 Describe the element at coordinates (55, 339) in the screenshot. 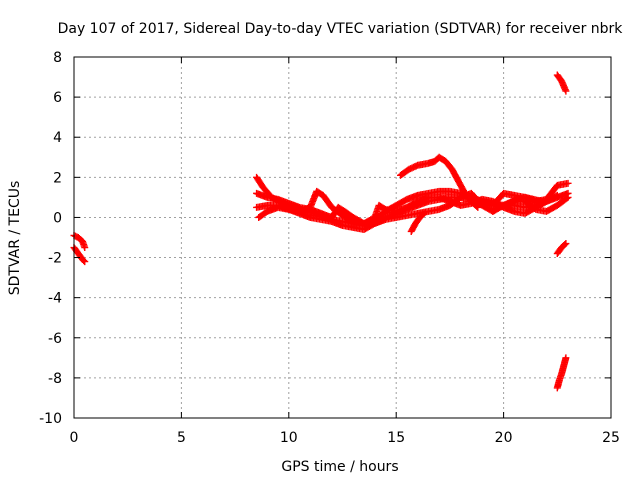

I see `y-tick-label: -6` at that location.